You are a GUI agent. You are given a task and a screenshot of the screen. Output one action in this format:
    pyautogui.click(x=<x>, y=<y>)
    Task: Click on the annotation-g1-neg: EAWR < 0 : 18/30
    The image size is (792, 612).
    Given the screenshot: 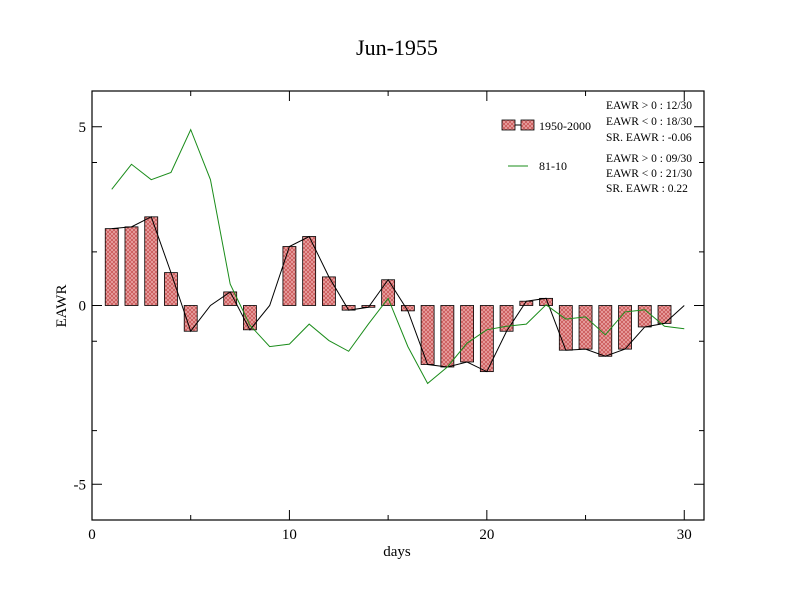 What is the action you would take?
    pyautogui.click(x=649, y=122)
    